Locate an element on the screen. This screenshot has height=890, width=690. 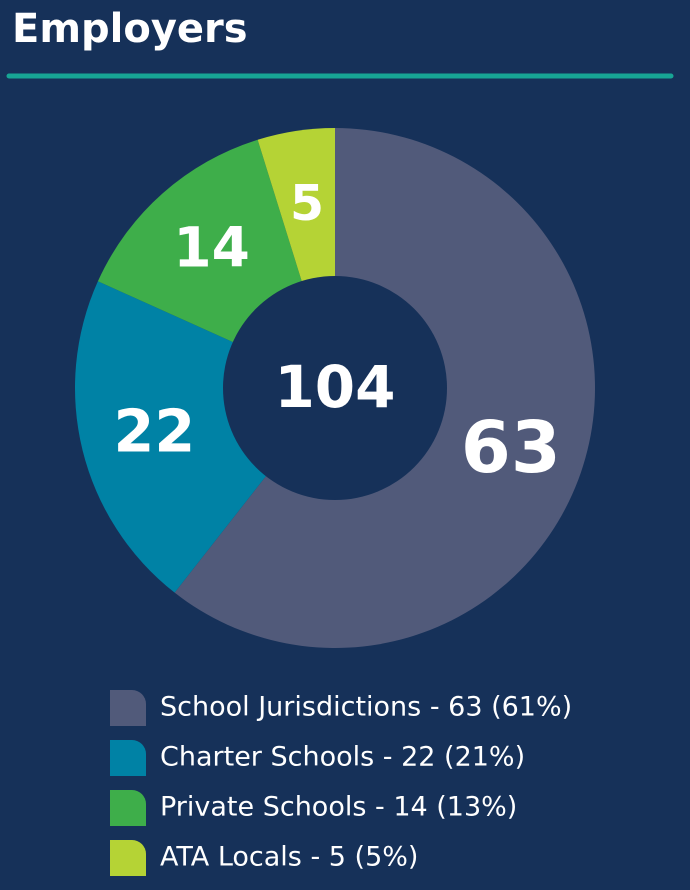
data-label: 63 is located at coordinates (511, 447).